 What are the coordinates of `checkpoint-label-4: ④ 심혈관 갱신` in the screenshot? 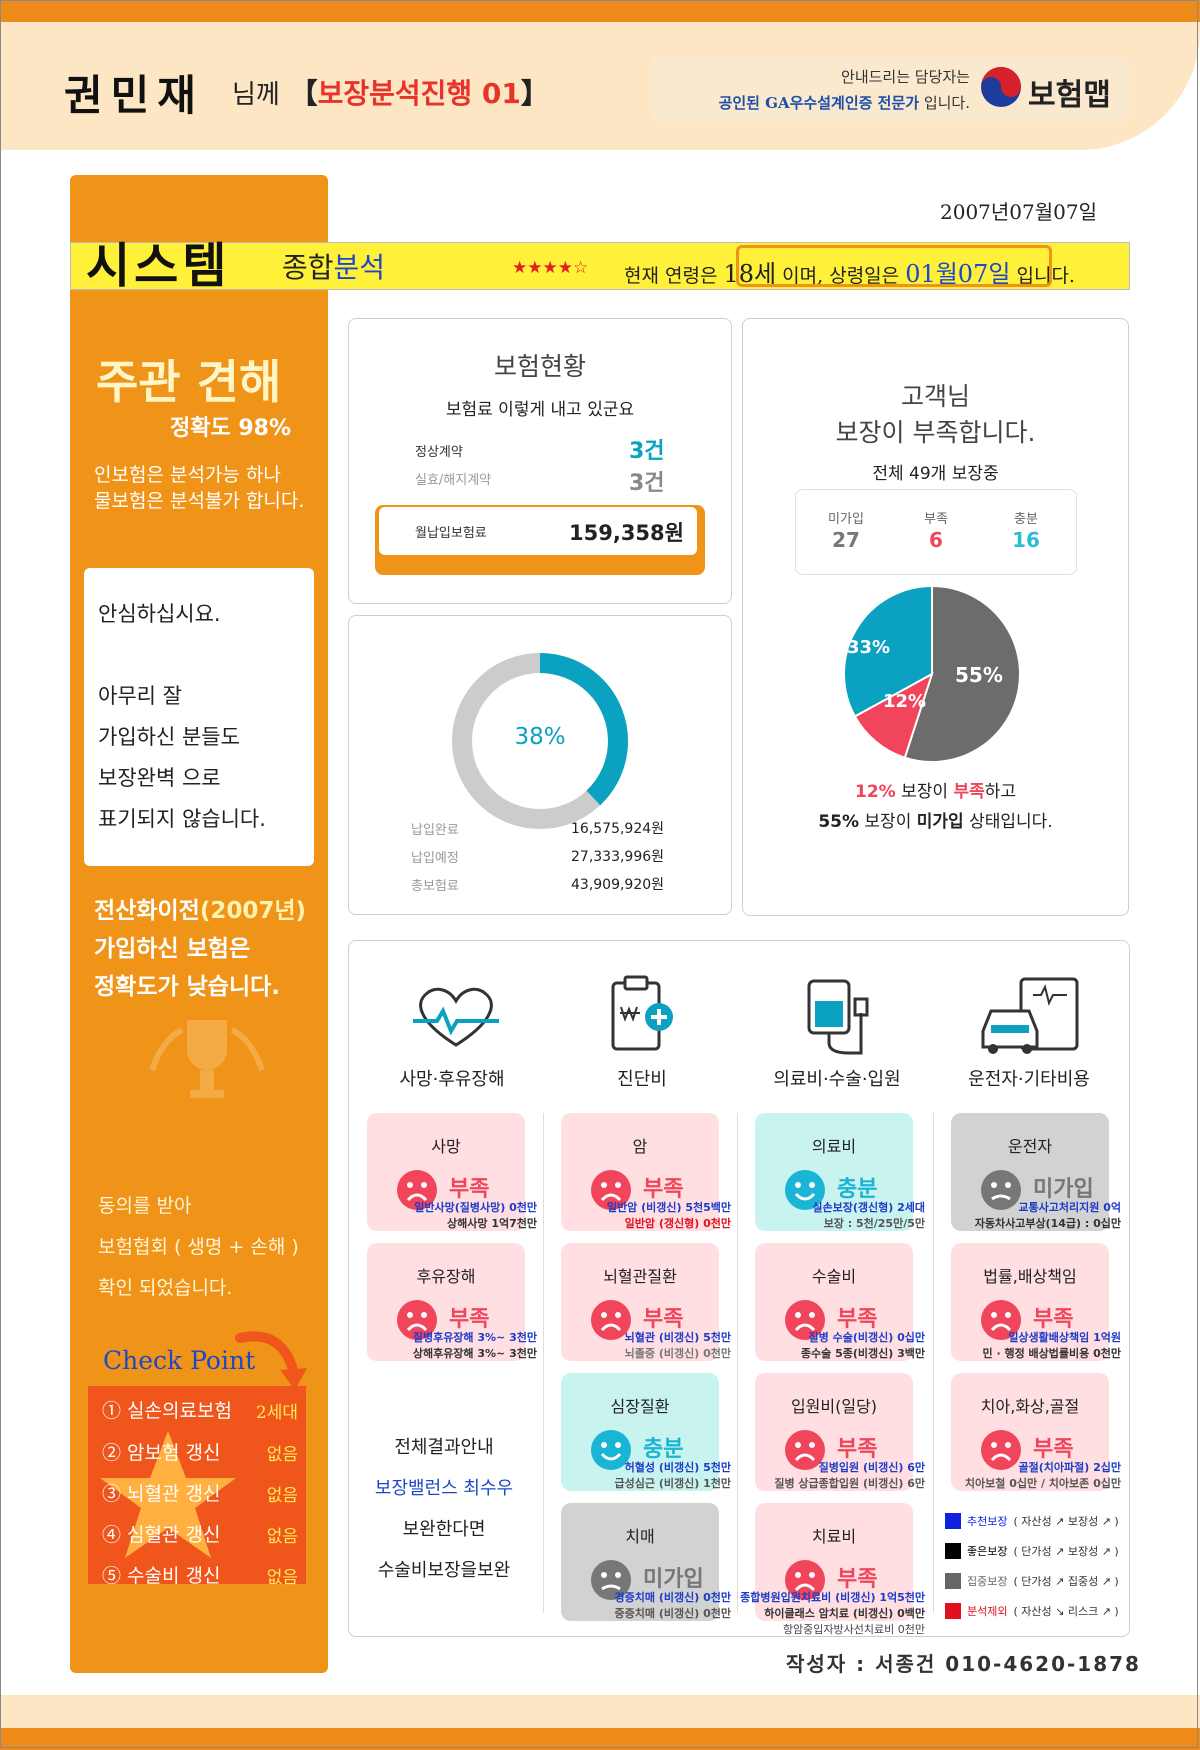 It's located at (161, 1535).